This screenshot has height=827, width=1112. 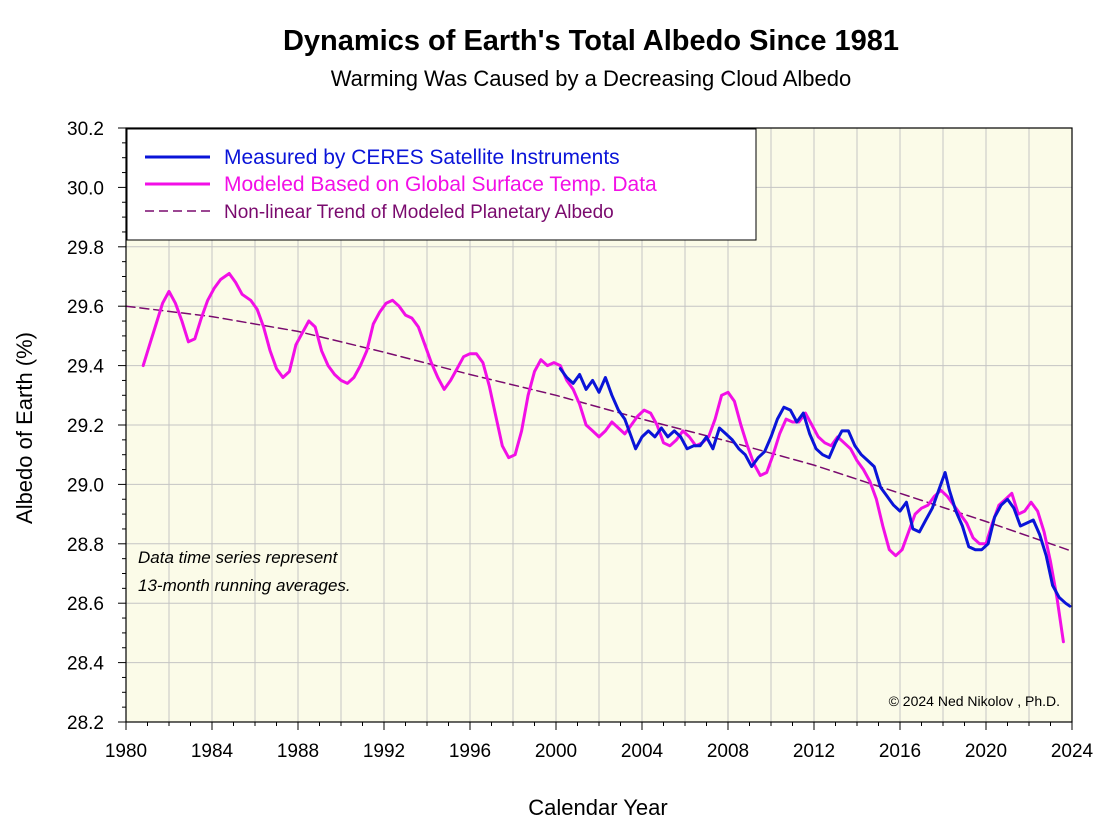 I want to click on y-tick-label: 30.2, so click(x=85, y=129).